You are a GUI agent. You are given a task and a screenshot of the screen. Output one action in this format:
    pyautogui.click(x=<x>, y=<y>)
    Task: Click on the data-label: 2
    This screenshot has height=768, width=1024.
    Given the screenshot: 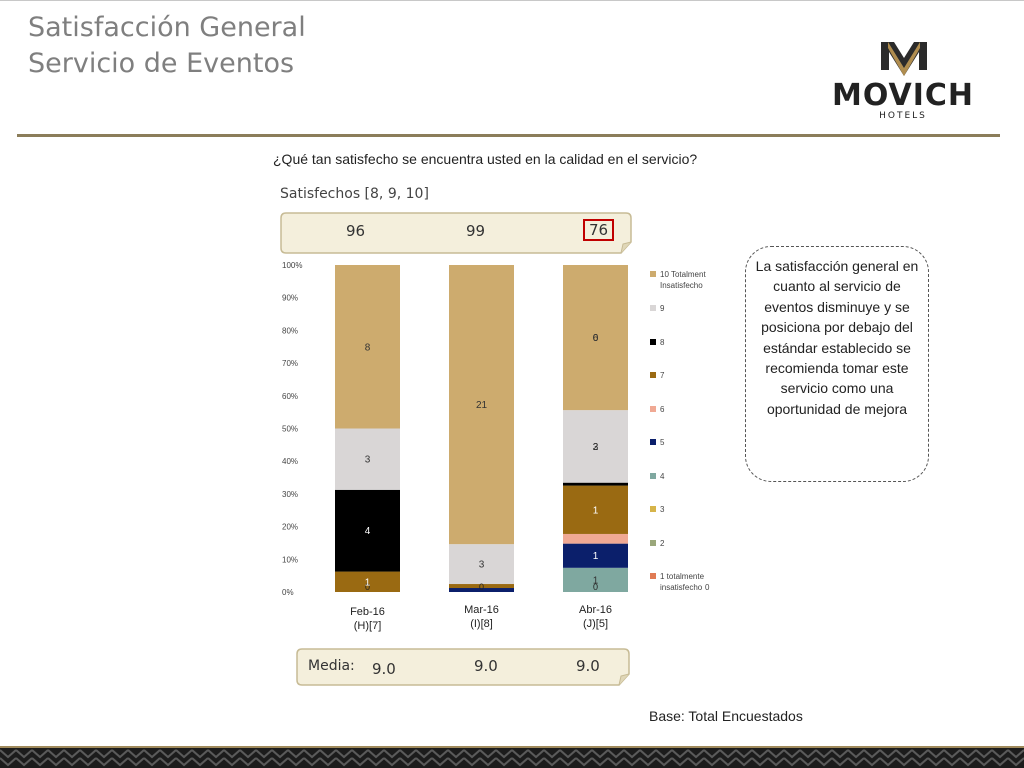 What is the action you would take?
    pyautogui.click(x=596, y=447)
    